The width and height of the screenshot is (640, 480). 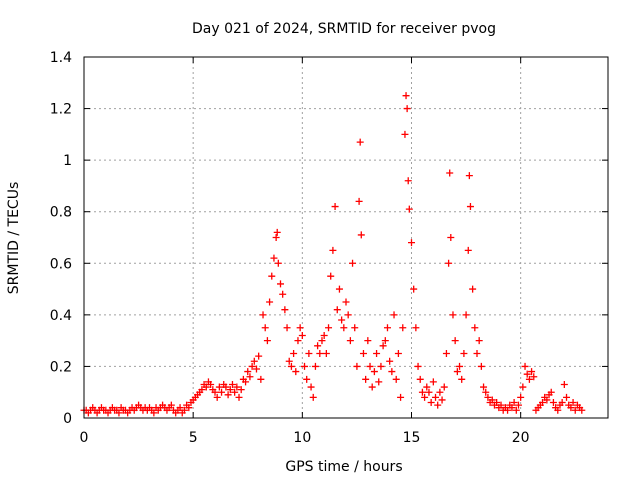 I want to click on y-tick-label: 0, so click(x=67, y=419).